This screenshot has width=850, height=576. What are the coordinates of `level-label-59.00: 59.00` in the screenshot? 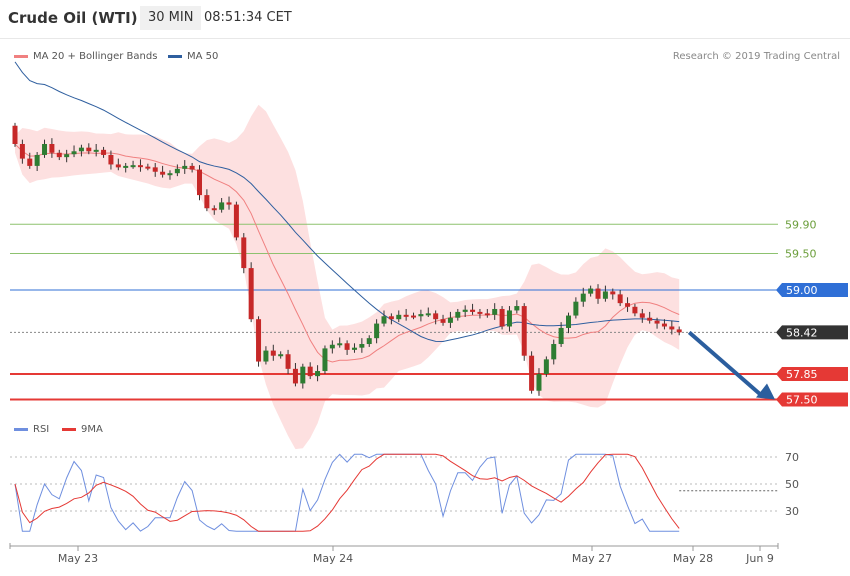 It's located at (802, 290).